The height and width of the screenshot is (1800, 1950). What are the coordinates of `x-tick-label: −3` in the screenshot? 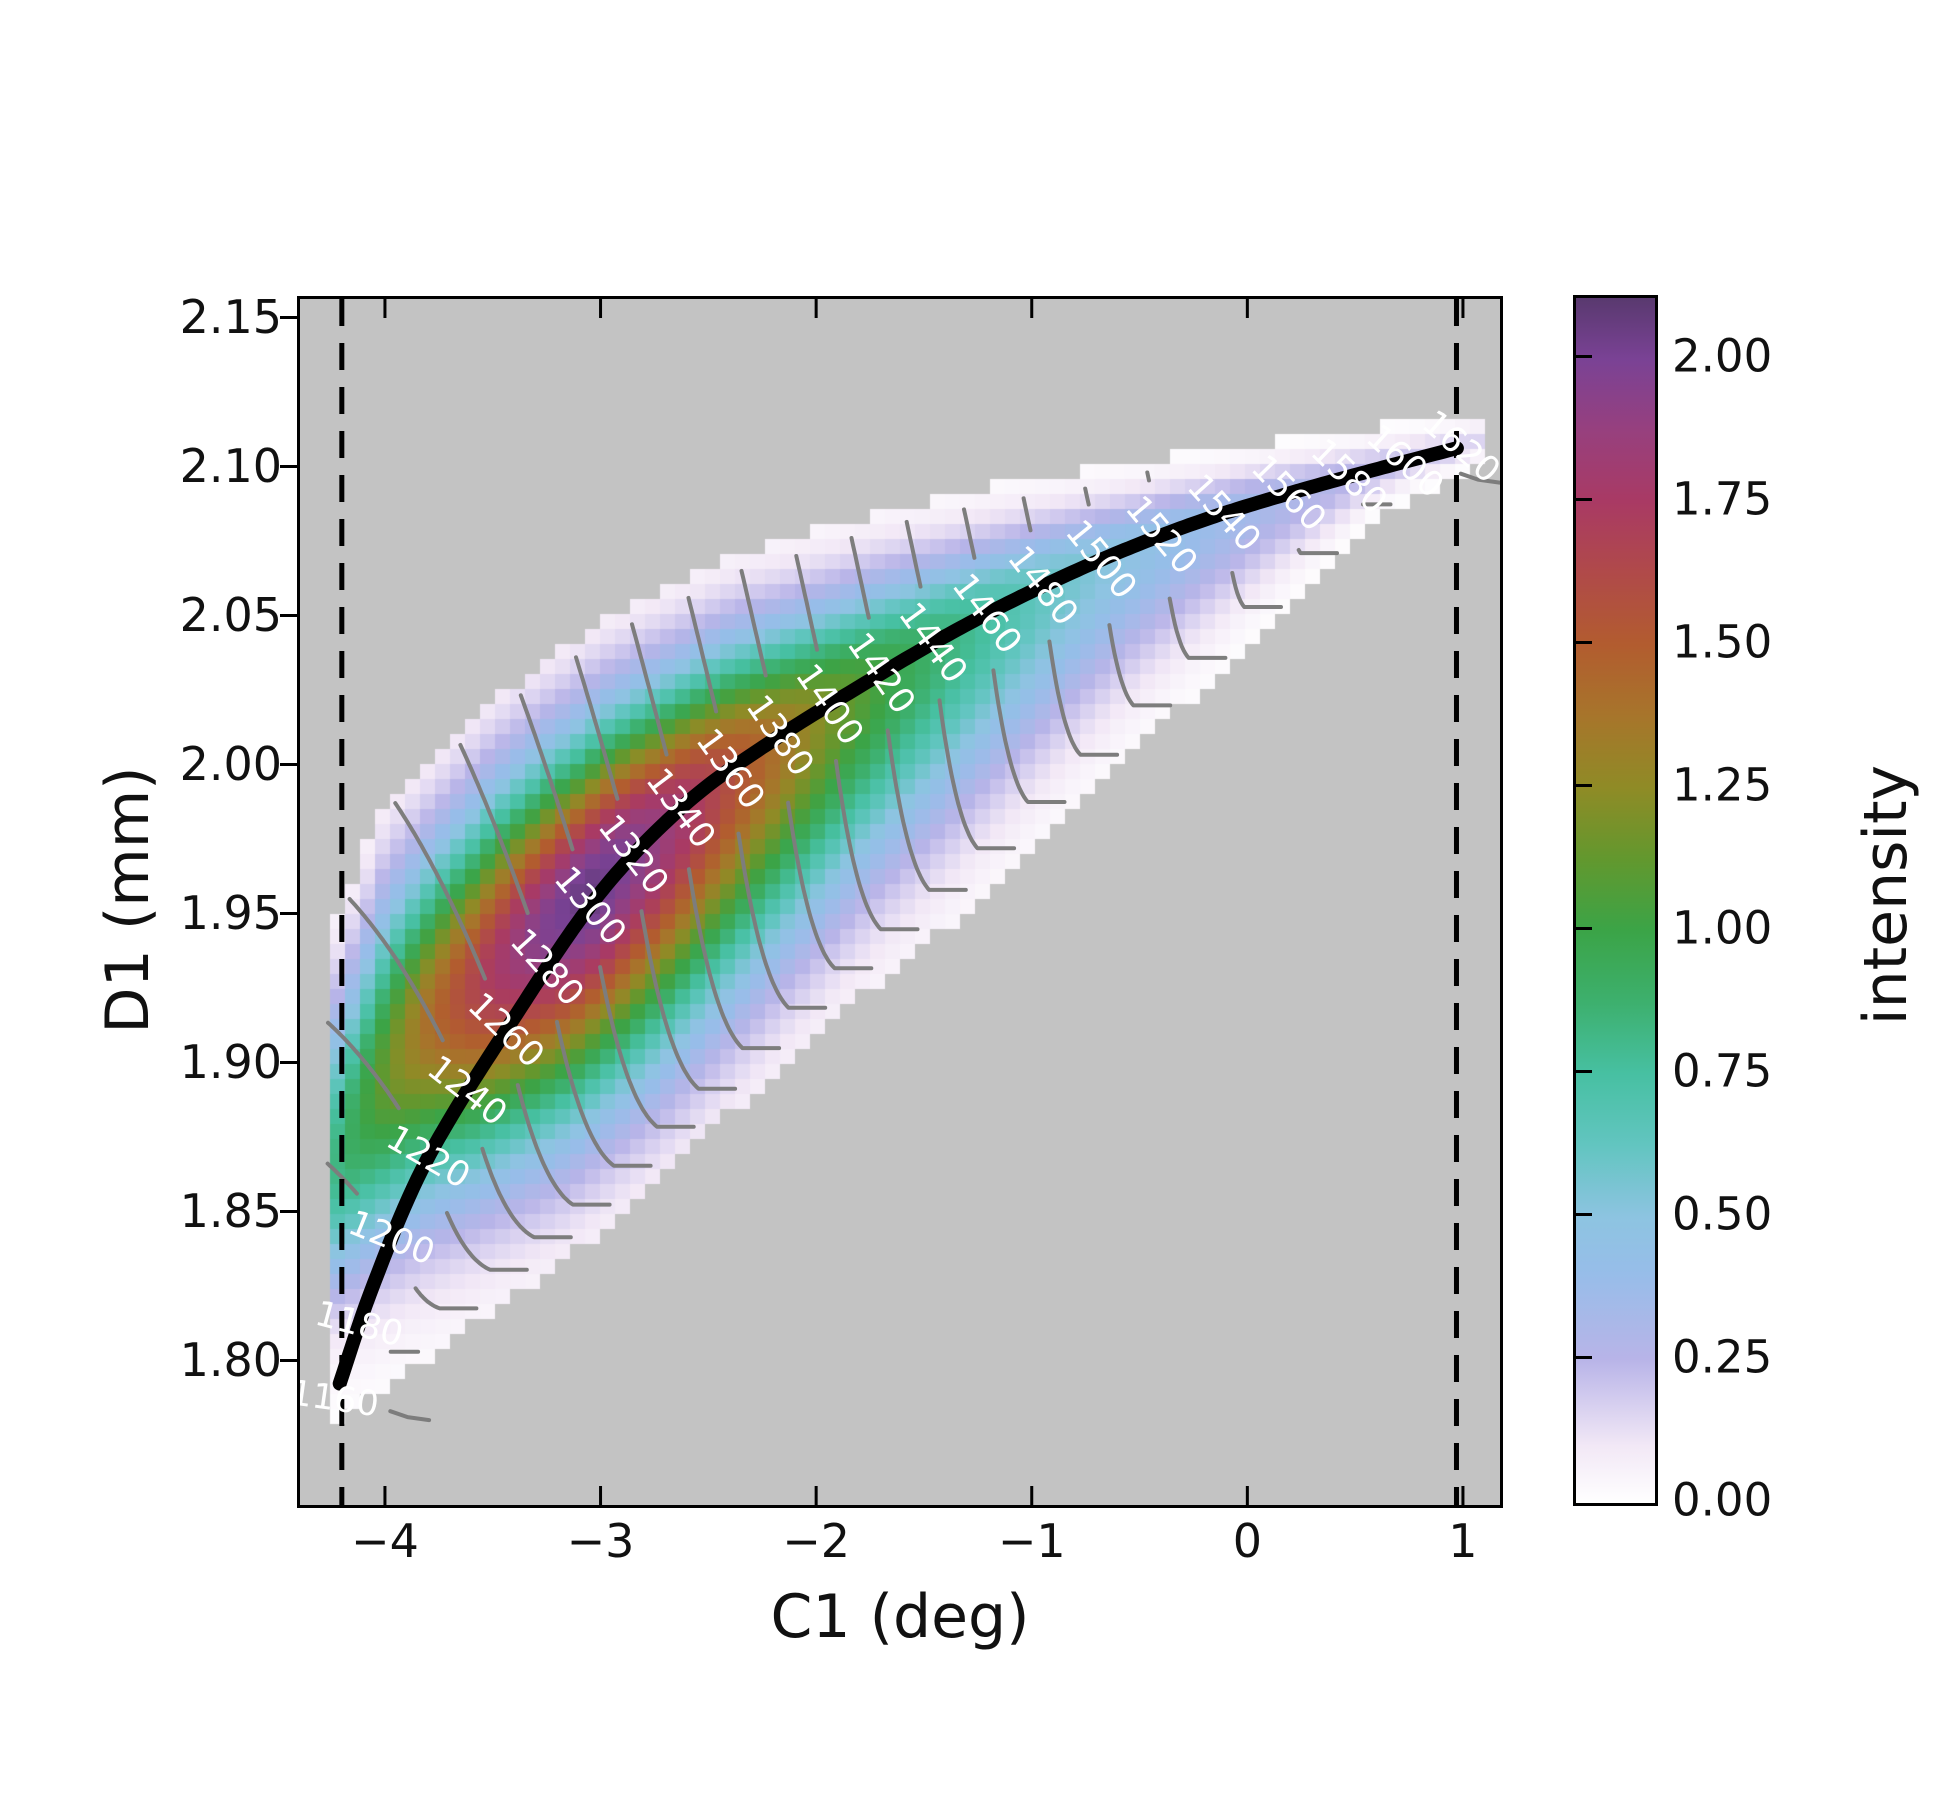 It's located at (600, 1541).